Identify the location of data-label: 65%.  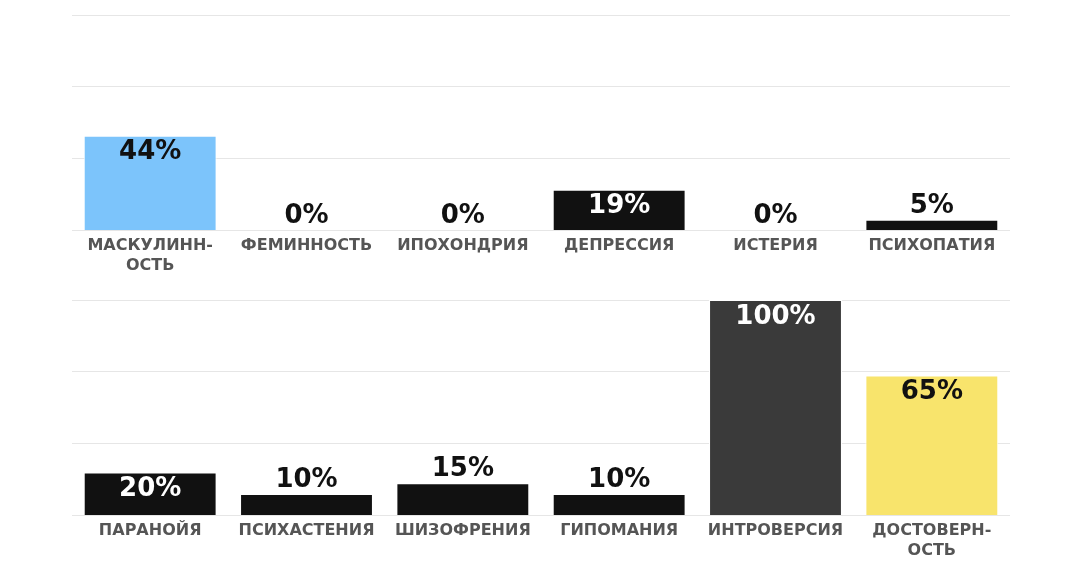
(931, 390).